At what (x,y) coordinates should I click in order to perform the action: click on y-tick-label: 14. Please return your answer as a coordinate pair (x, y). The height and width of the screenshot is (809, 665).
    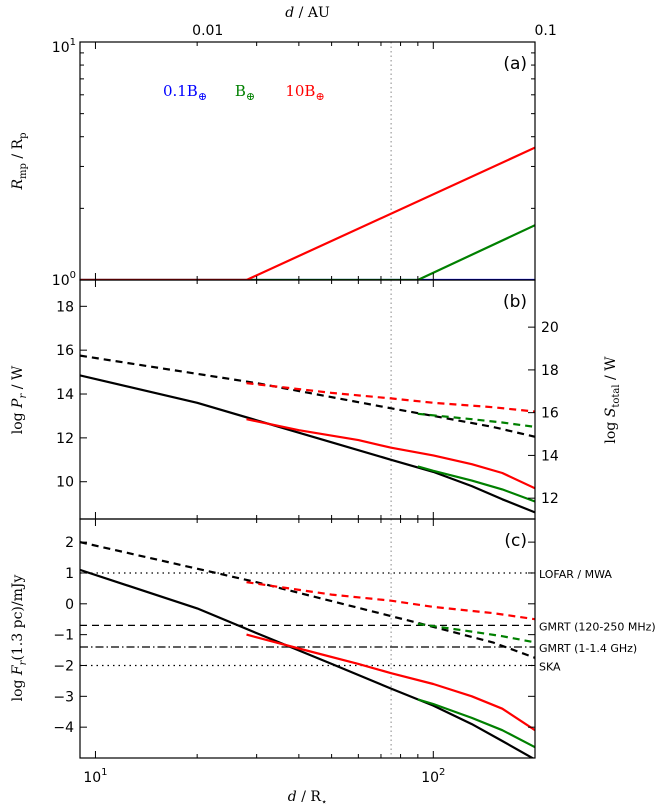
    Looking at the image, I should click on (65, 395).